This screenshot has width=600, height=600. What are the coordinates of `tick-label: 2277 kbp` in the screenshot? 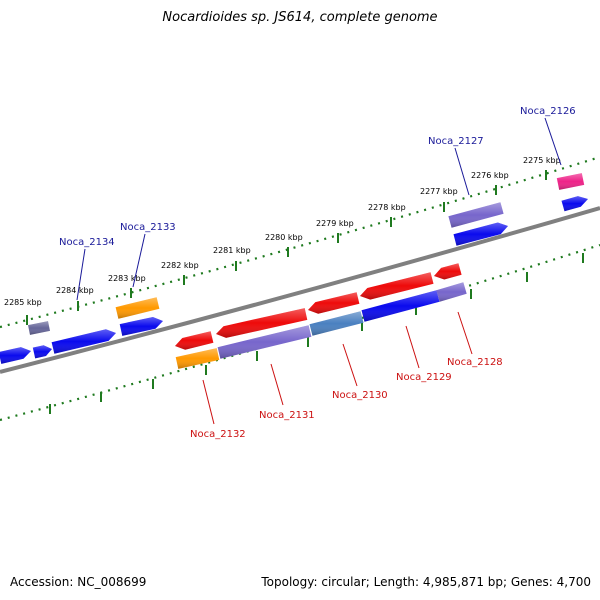 It's located at (439, 191).